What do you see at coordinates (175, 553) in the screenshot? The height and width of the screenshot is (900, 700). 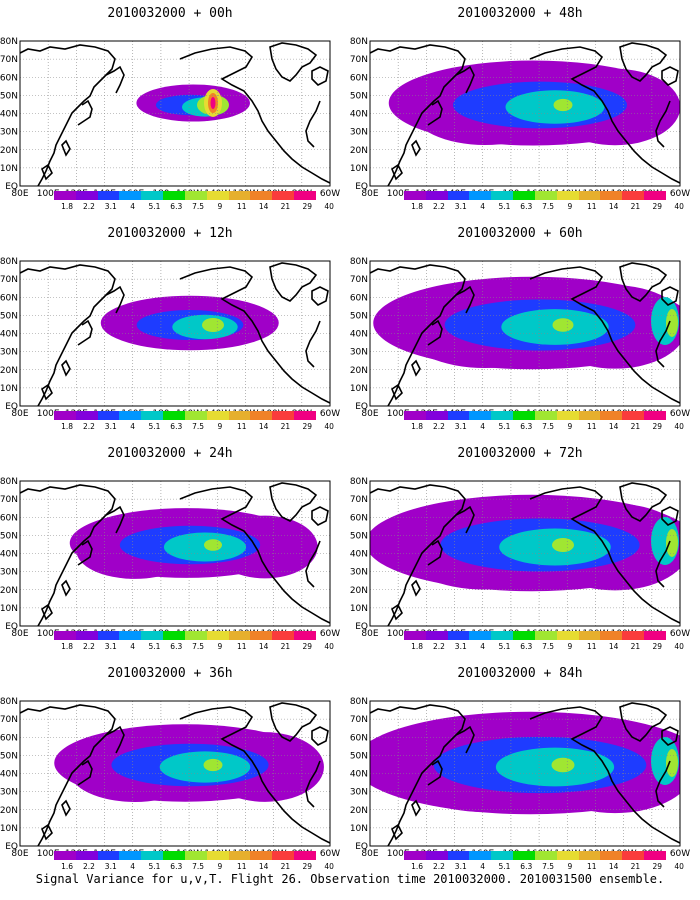 I see `map-frame` at bounding box center [175, 553].